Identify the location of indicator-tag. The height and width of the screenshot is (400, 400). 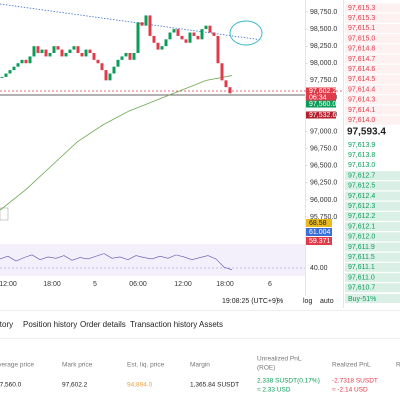
(319, 223).